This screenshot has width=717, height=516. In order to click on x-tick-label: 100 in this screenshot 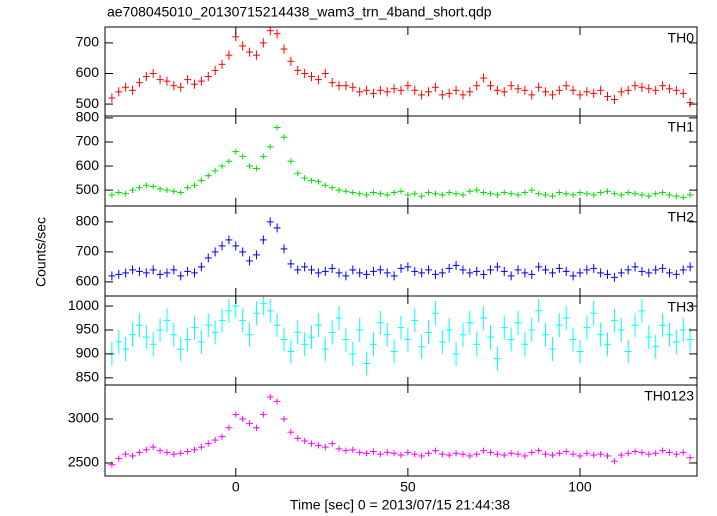, I will do `click(580, 487)`.